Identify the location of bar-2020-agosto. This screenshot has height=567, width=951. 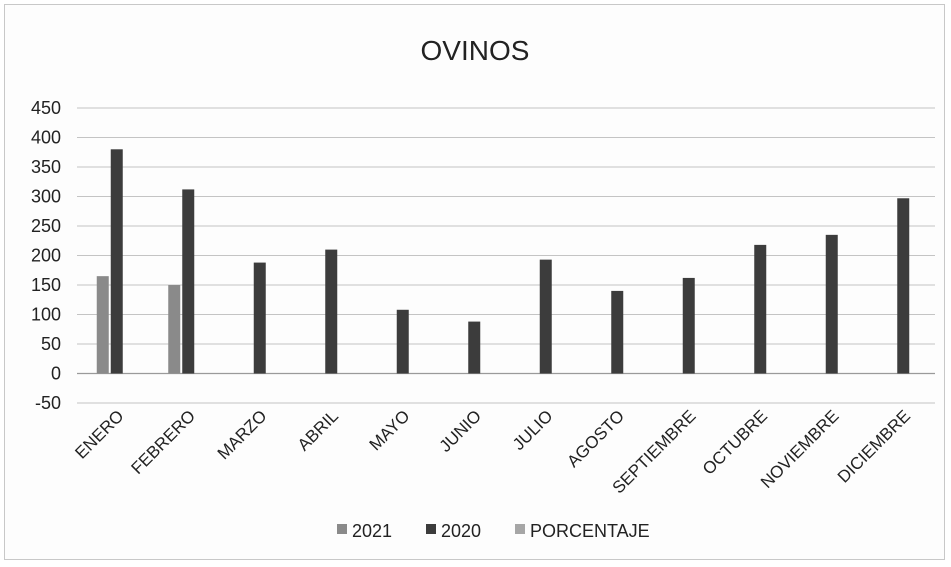
(617, 332).